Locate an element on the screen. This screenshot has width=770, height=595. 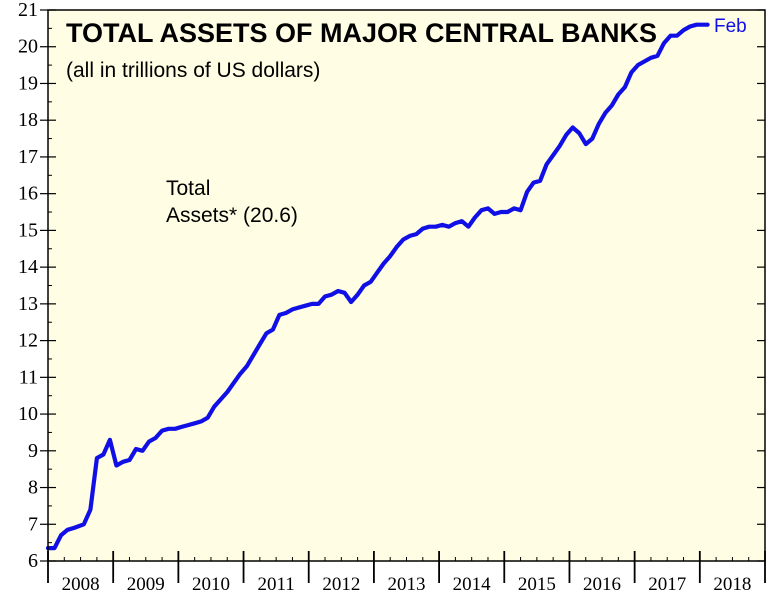
x-tick-label: 2011 is located at coordinates (275, 584).